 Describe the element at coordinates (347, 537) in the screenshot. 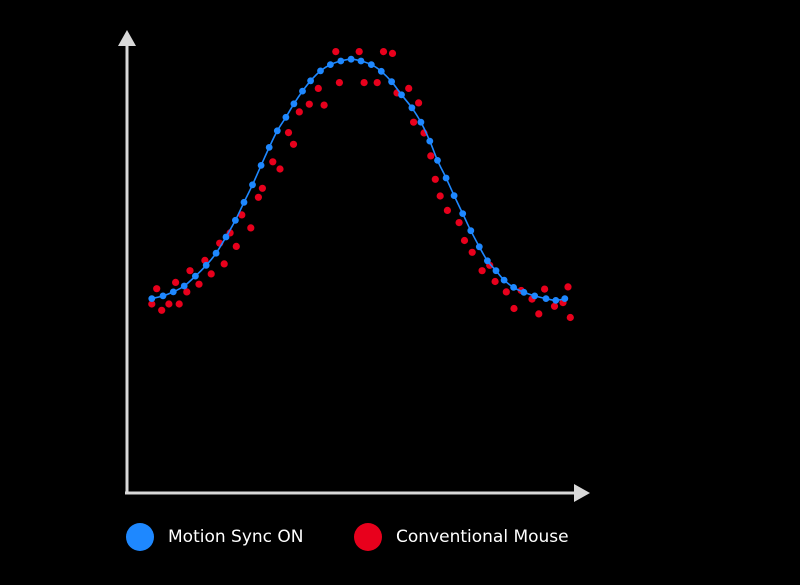

I see `legend: Motion Sync ON Conventional Mouse` at that location.